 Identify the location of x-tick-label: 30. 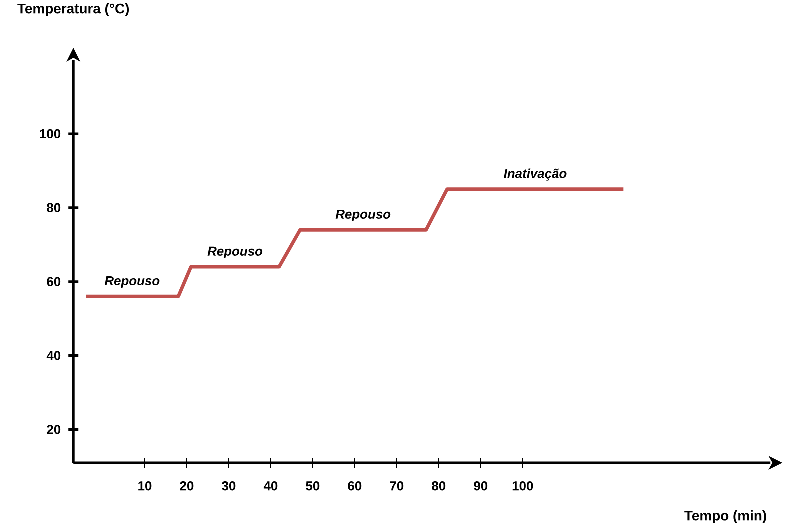
(229, 486).